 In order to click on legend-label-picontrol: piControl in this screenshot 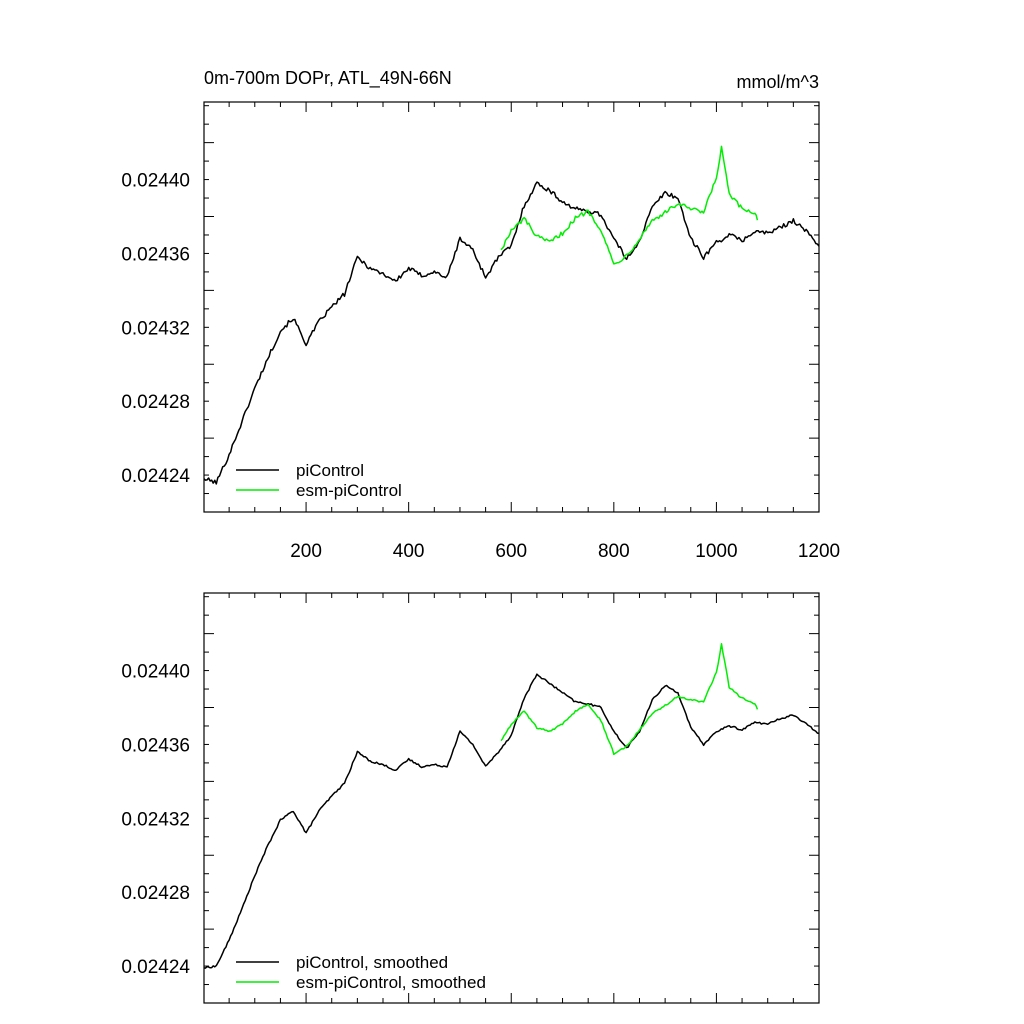, I will do `click(330, 470)`.